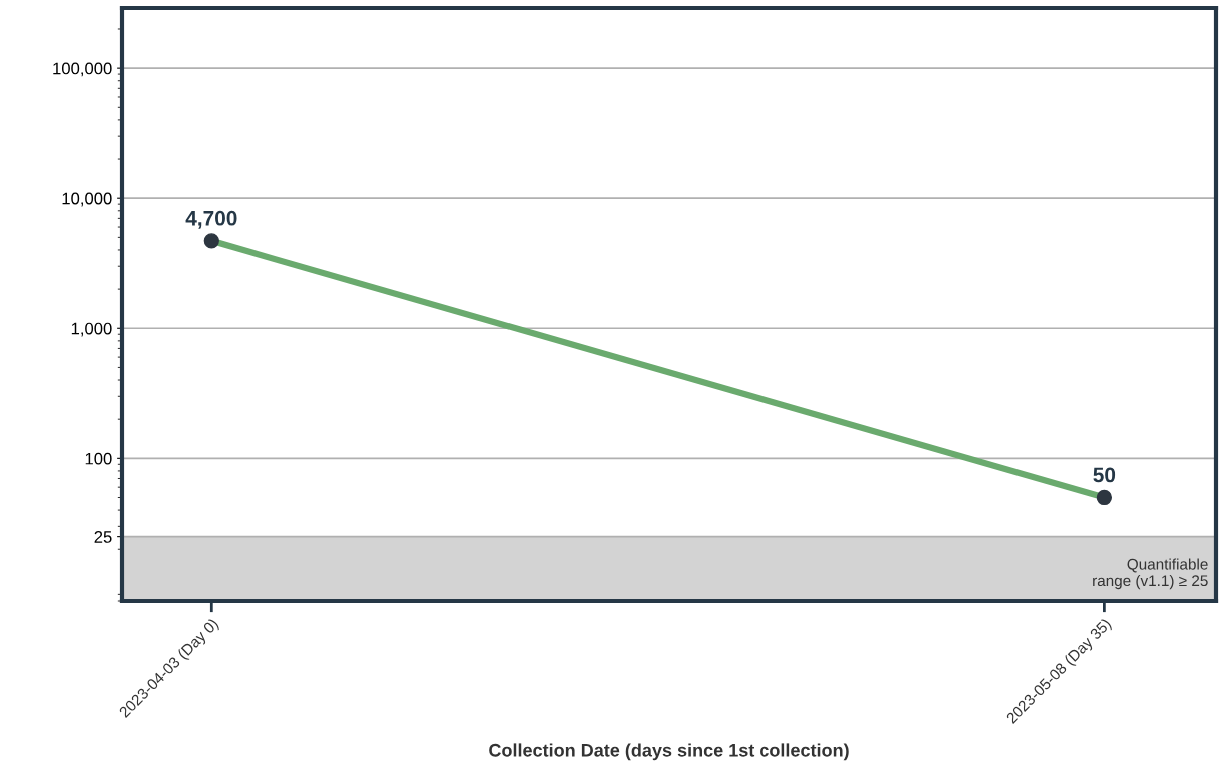  I want to click on y-tick-label: 25, so click(103, 537).